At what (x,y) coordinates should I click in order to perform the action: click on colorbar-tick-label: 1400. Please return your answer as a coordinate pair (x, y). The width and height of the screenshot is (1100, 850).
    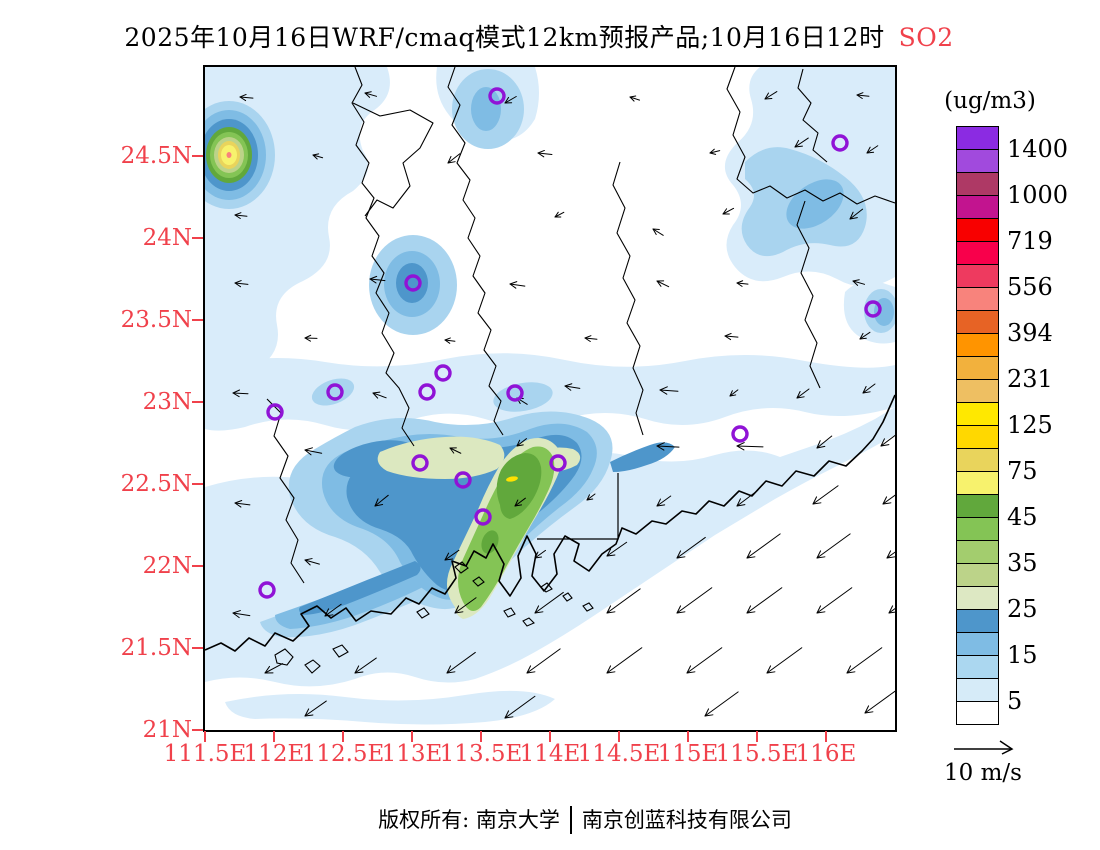
    Looking at the image, I should click on (1038, 149).